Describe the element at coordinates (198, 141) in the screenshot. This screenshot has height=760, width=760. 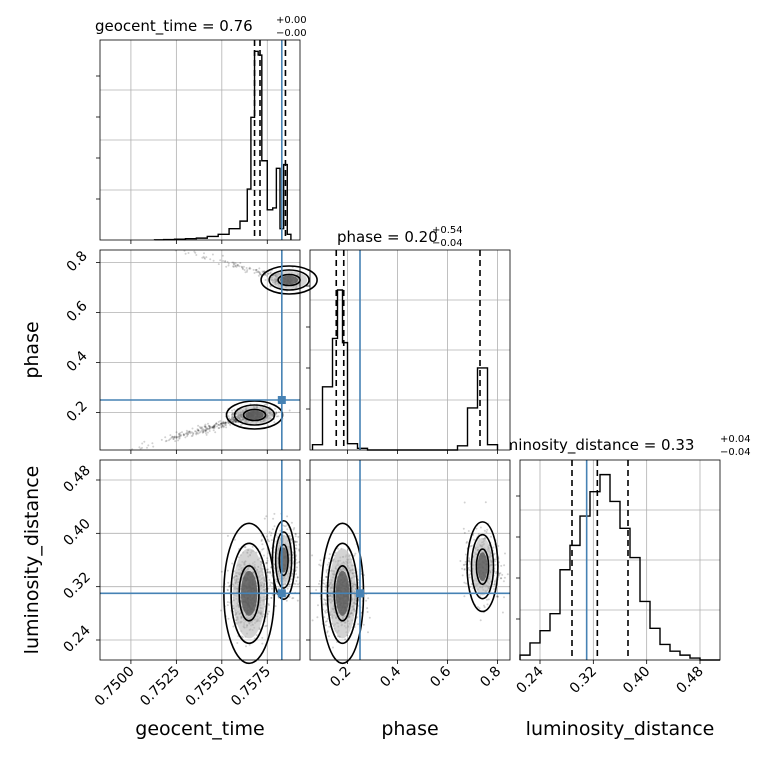
I see `marginal-geocent-time` at that location.